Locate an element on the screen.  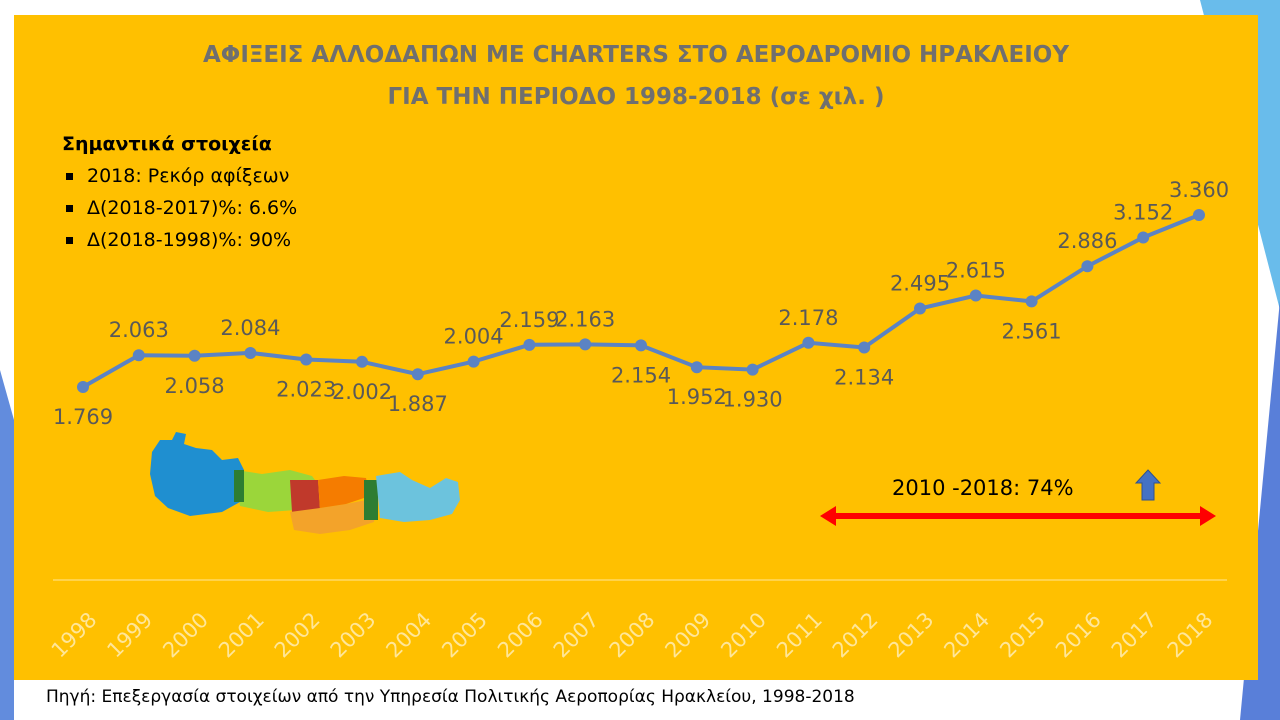
data-label: 3.360 is located at coordinates (1199, 190).